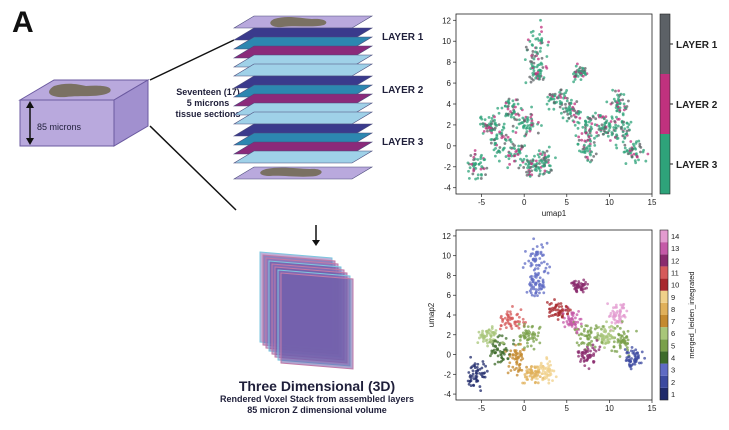 This screenshot has width=729, height=430. What do you see at coordinates (316, 243) in the screenshot?
I see `down-arrow-head` at bounding box center [316, 243].